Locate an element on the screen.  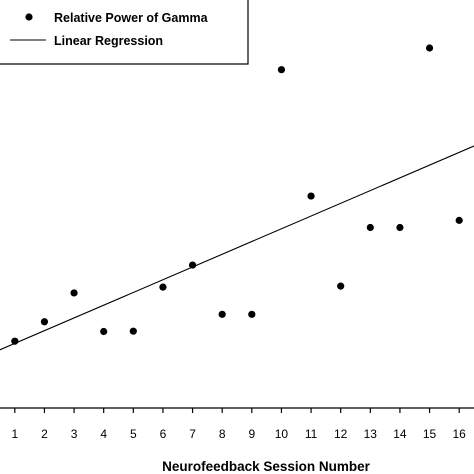
x-tick-label: 10 is located at coordinates (282, 434).